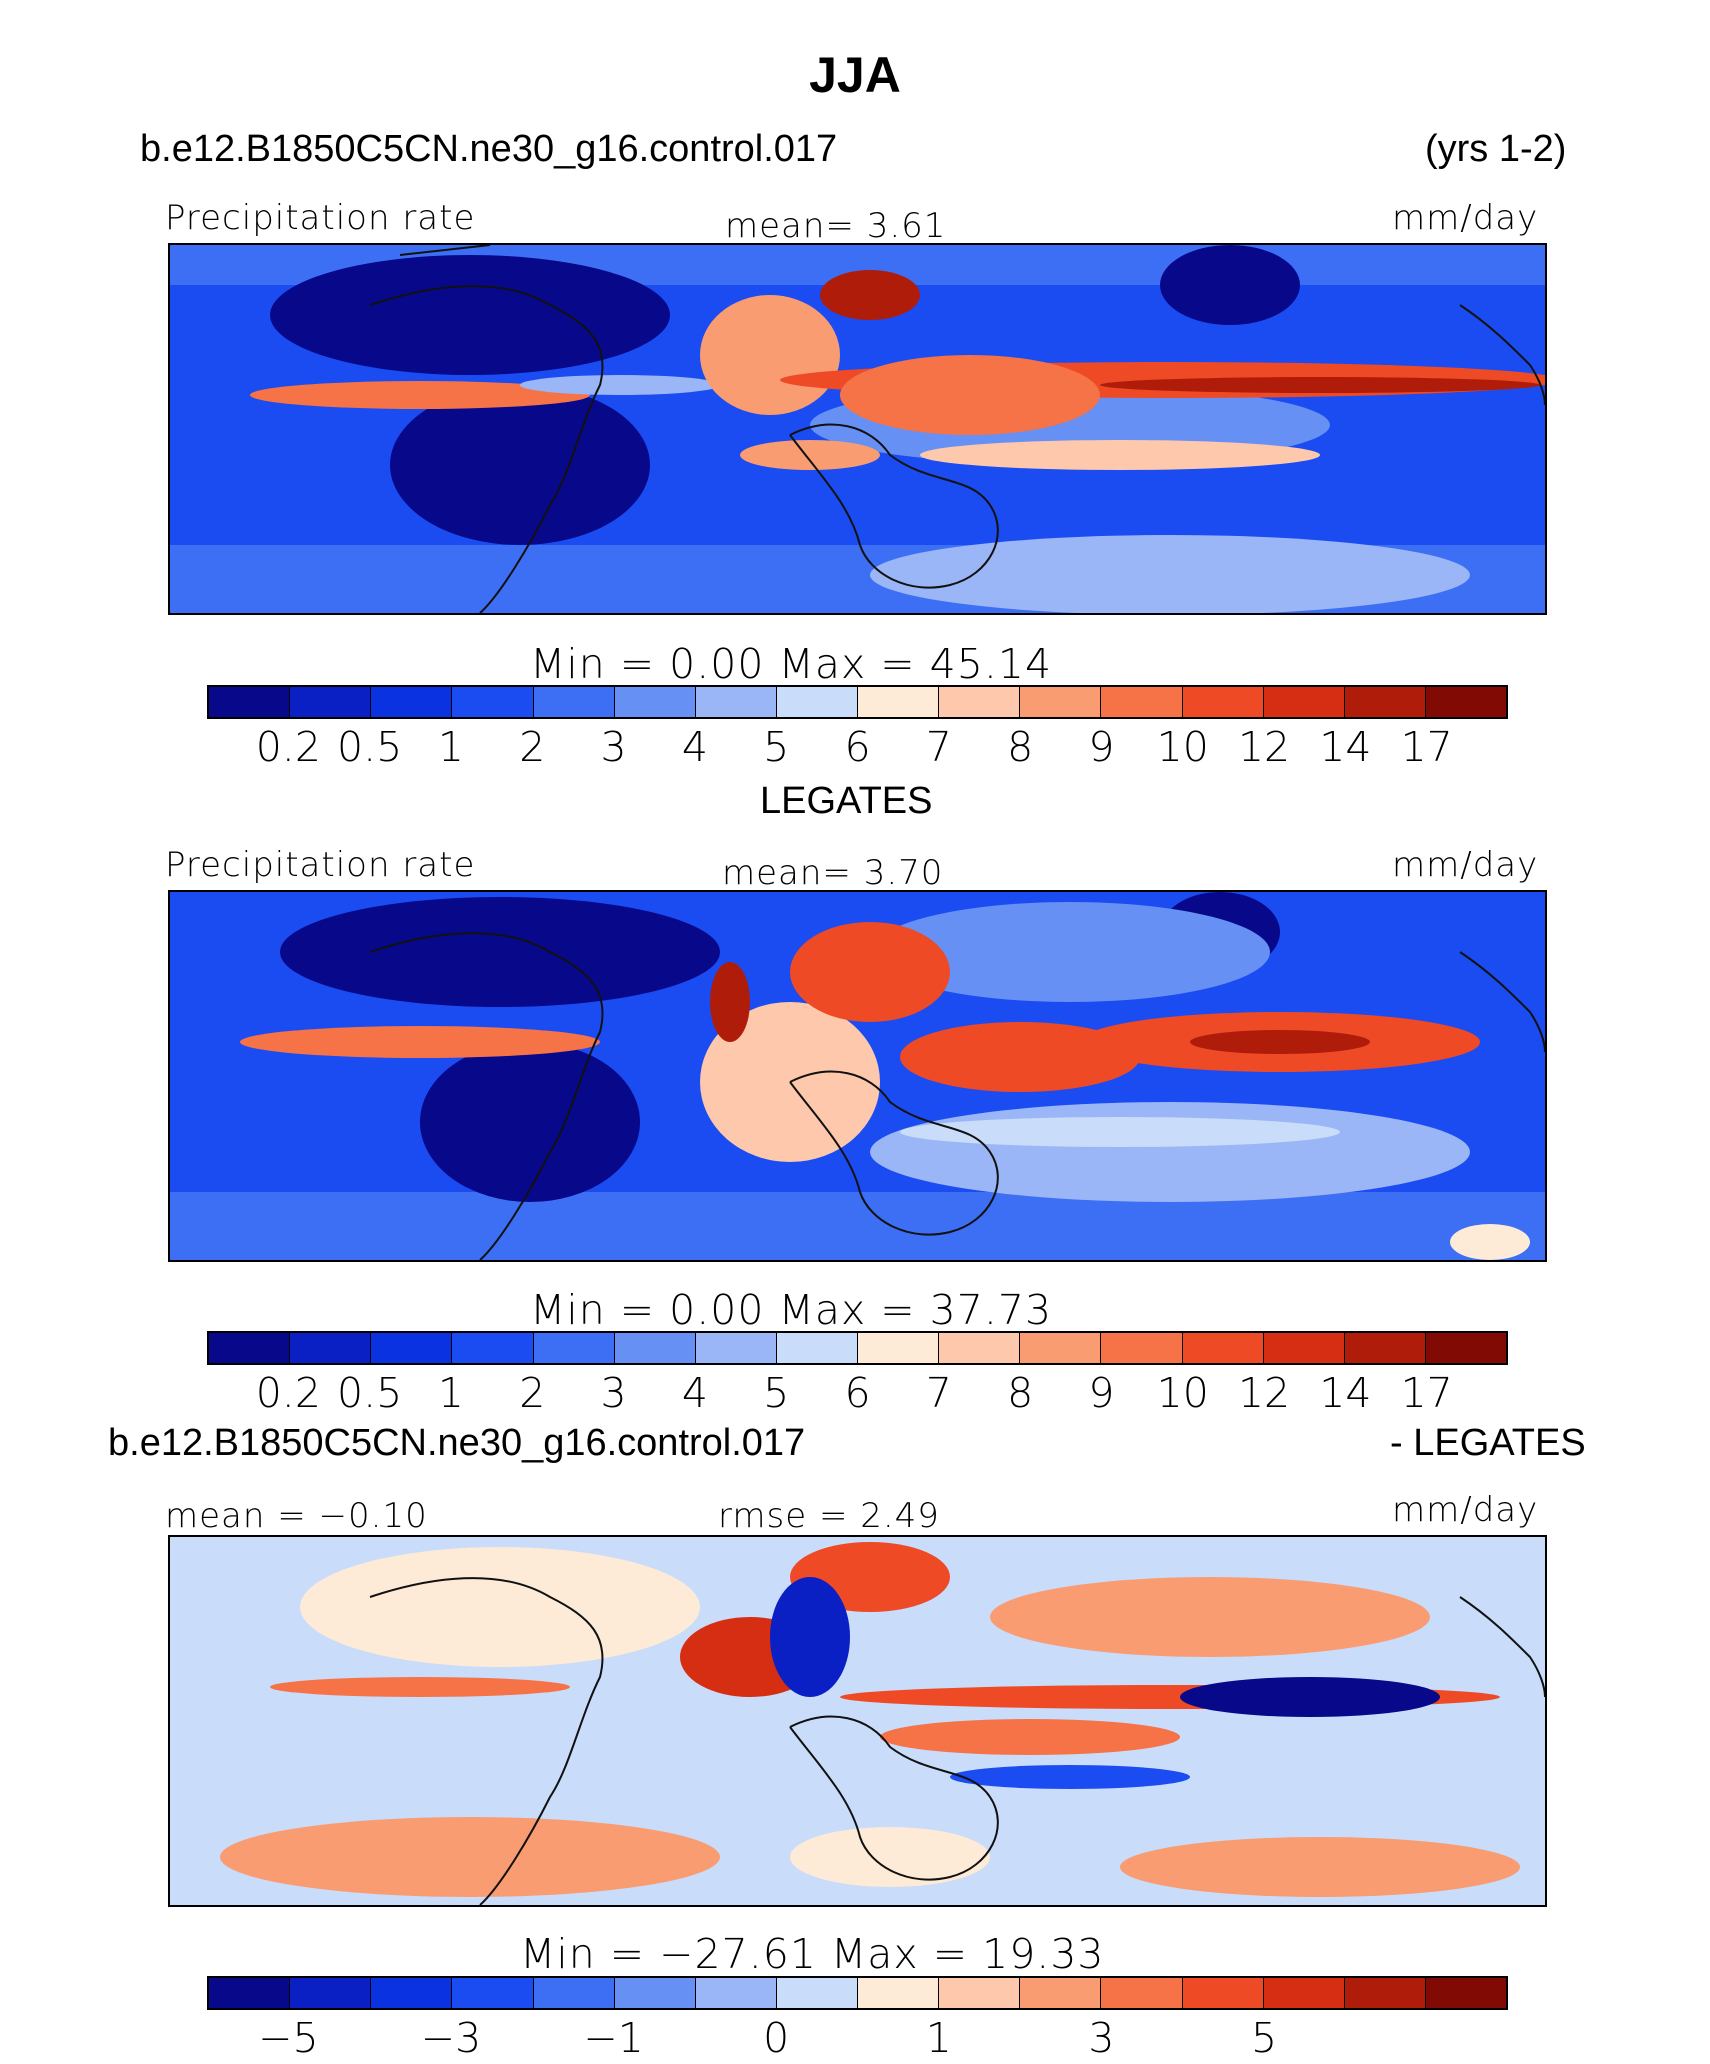  What do you see at coordinates (489, 149) in the screenshot?
I see `panel1-case-title: b.e12.B1850C5CN.ne30_g16.control.017` at bounding box center [489, 149].